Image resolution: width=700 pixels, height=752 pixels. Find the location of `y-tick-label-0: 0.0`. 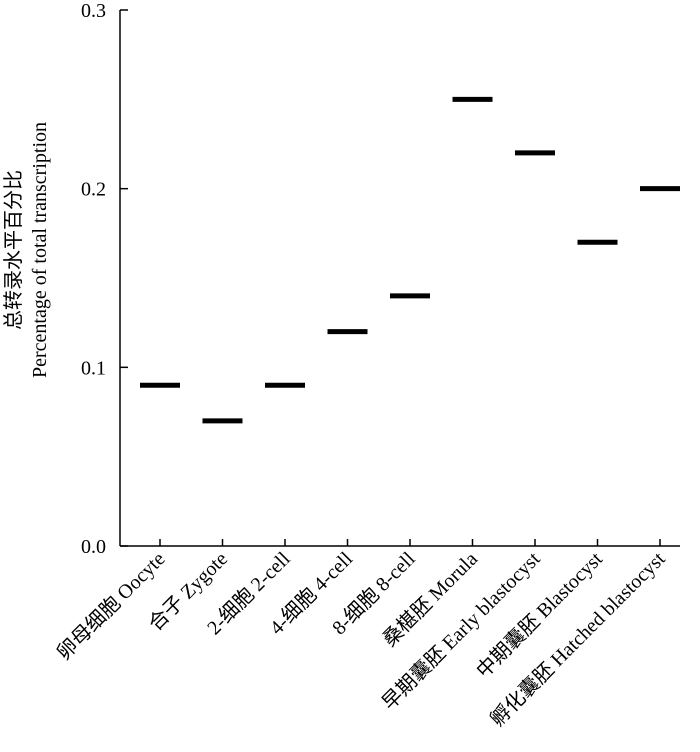

y-tick-label-0: 0.0 is located at coordinates (93, 547).